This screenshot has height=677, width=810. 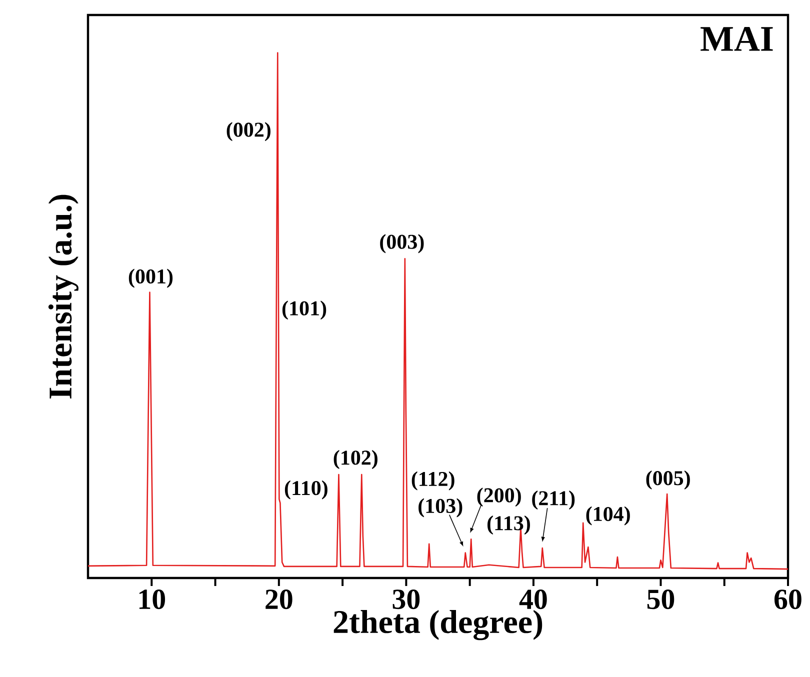 What do you see at coordinates (499, 497) in the screenshot?
I see `annotation: (200)` at bounding box center [499, 497].